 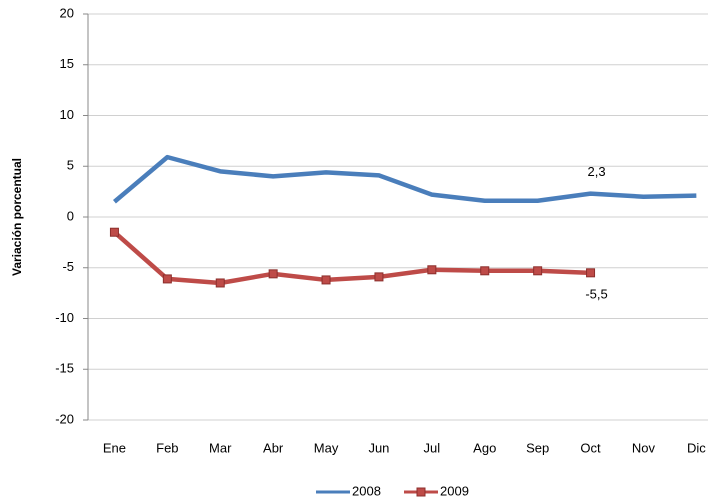 What do you see at coordinates (64, 418) in the screenshot?
I see `y-tick-label: -20` at bounding box center [64, 418].